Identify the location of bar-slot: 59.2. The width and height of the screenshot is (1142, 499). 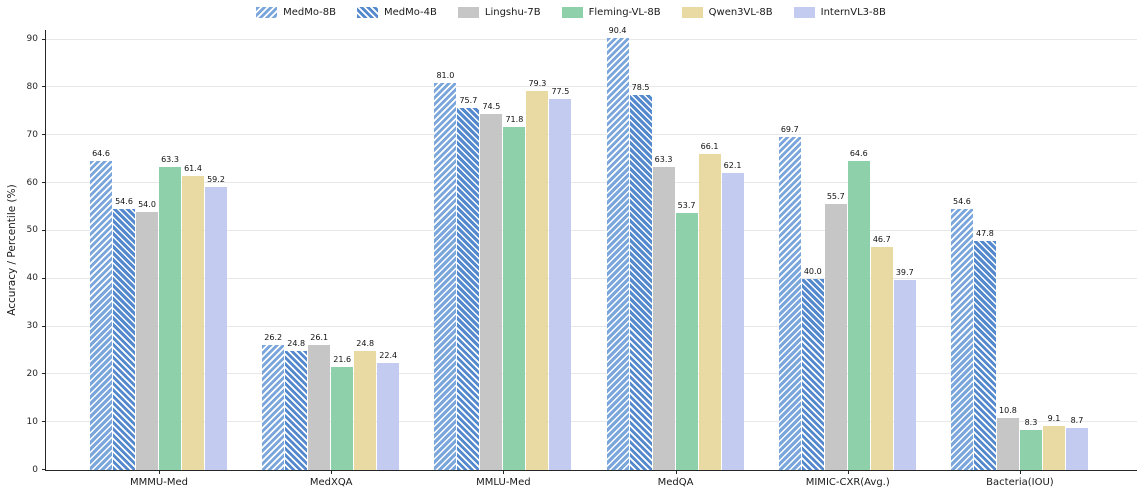
(216, 250).